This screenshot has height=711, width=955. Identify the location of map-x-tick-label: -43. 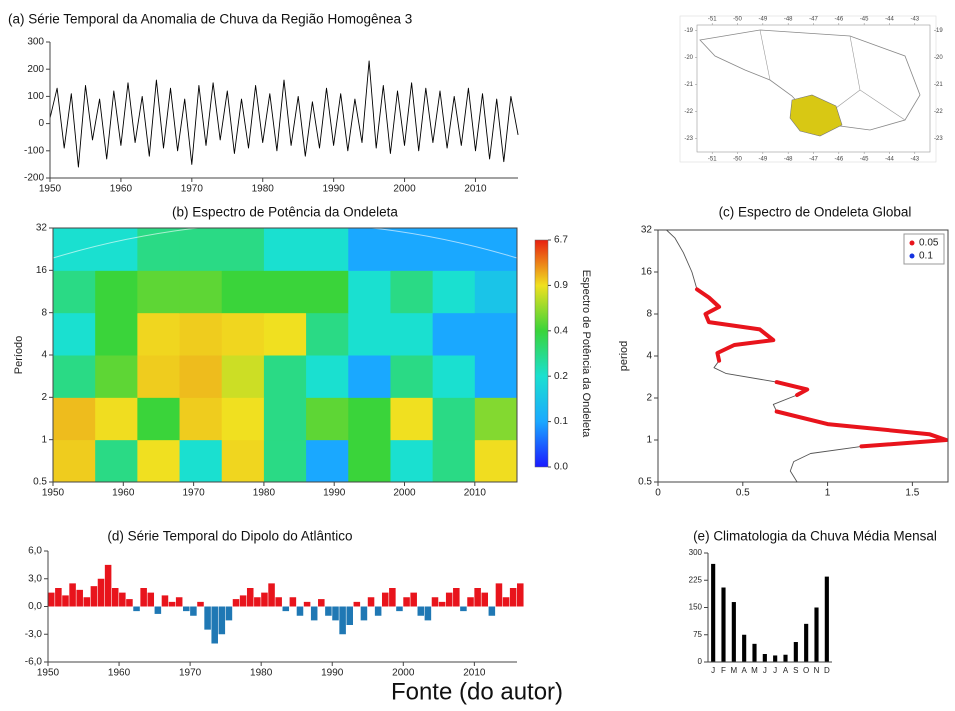
(914, 160).